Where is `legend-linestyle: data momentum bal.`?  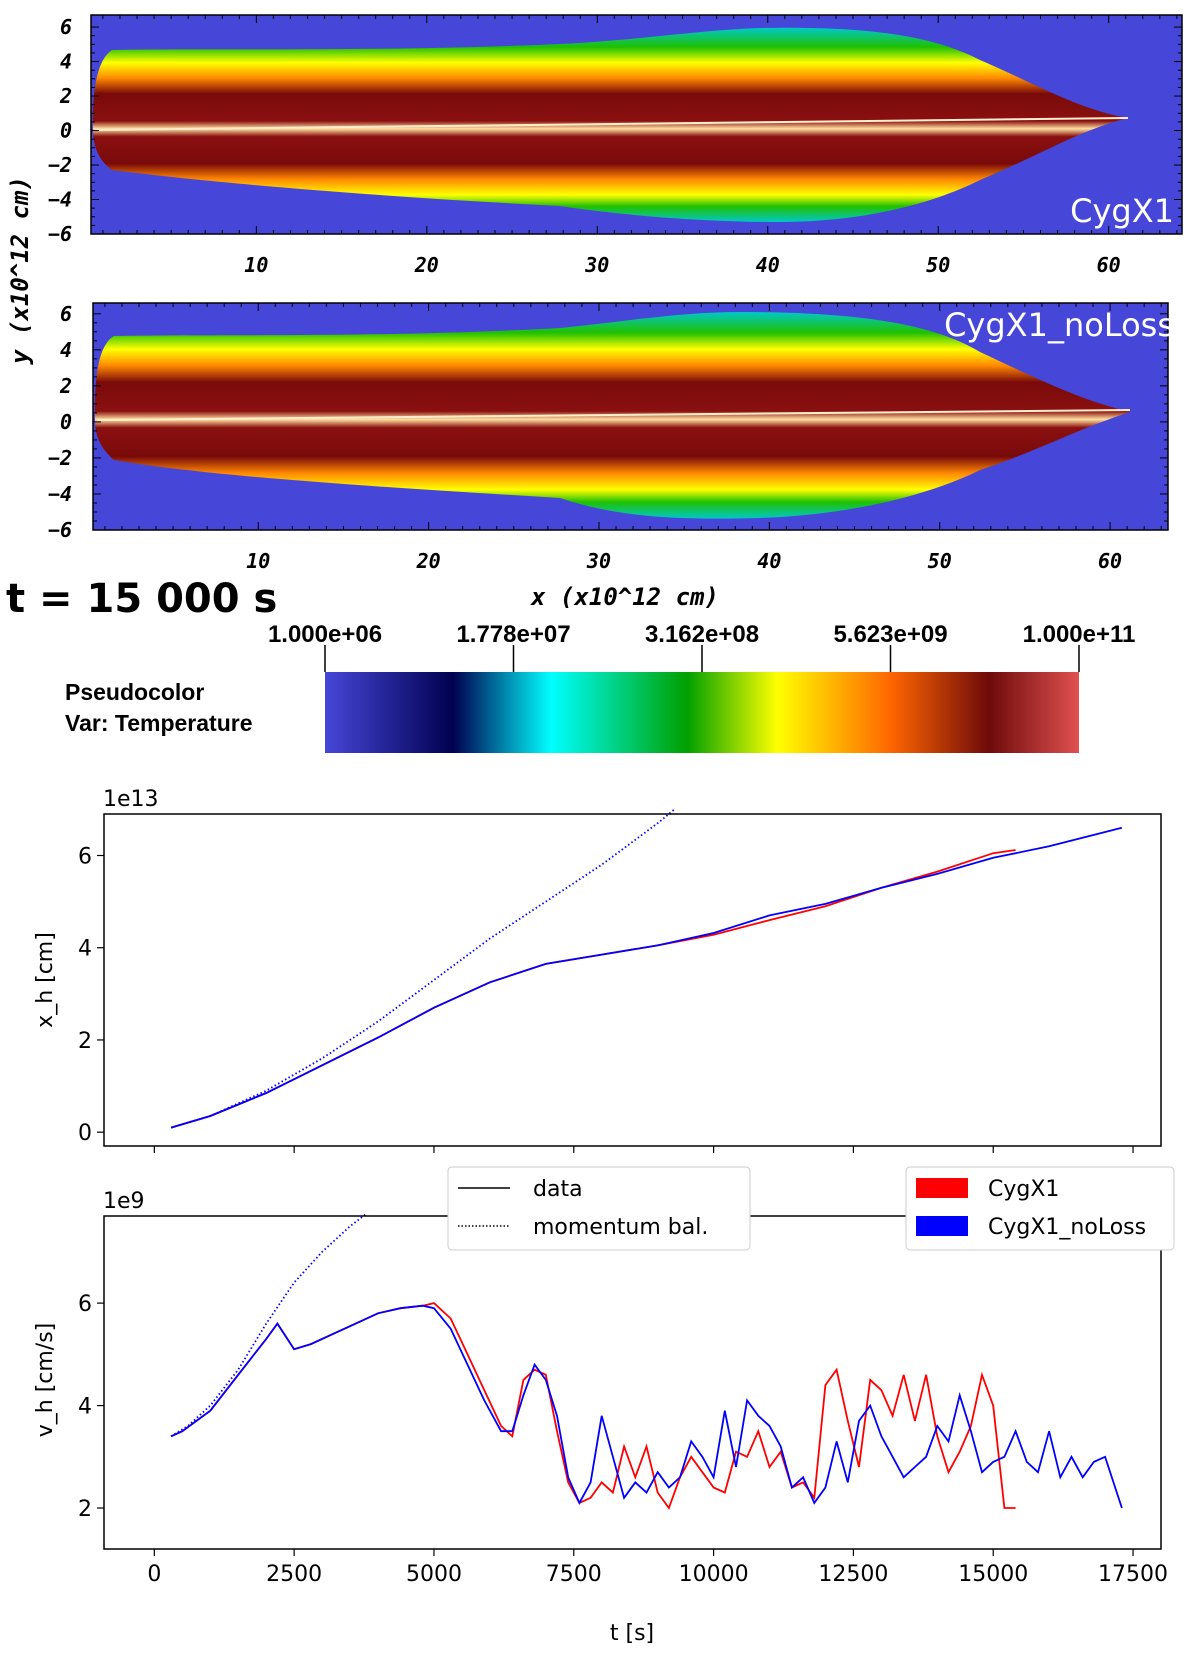
legend-linestyle: data momentum bal. is located at coordinates (599, 1208).